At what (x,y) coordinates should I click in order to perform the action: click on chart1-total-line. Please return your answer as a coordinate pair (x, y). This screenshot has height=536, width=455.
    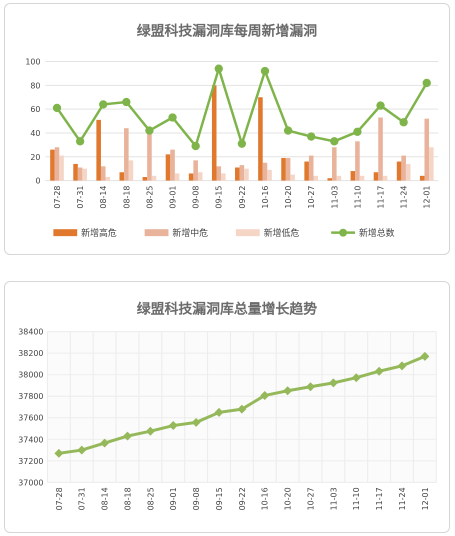
    Looking at the image, I should click on (241, 106).